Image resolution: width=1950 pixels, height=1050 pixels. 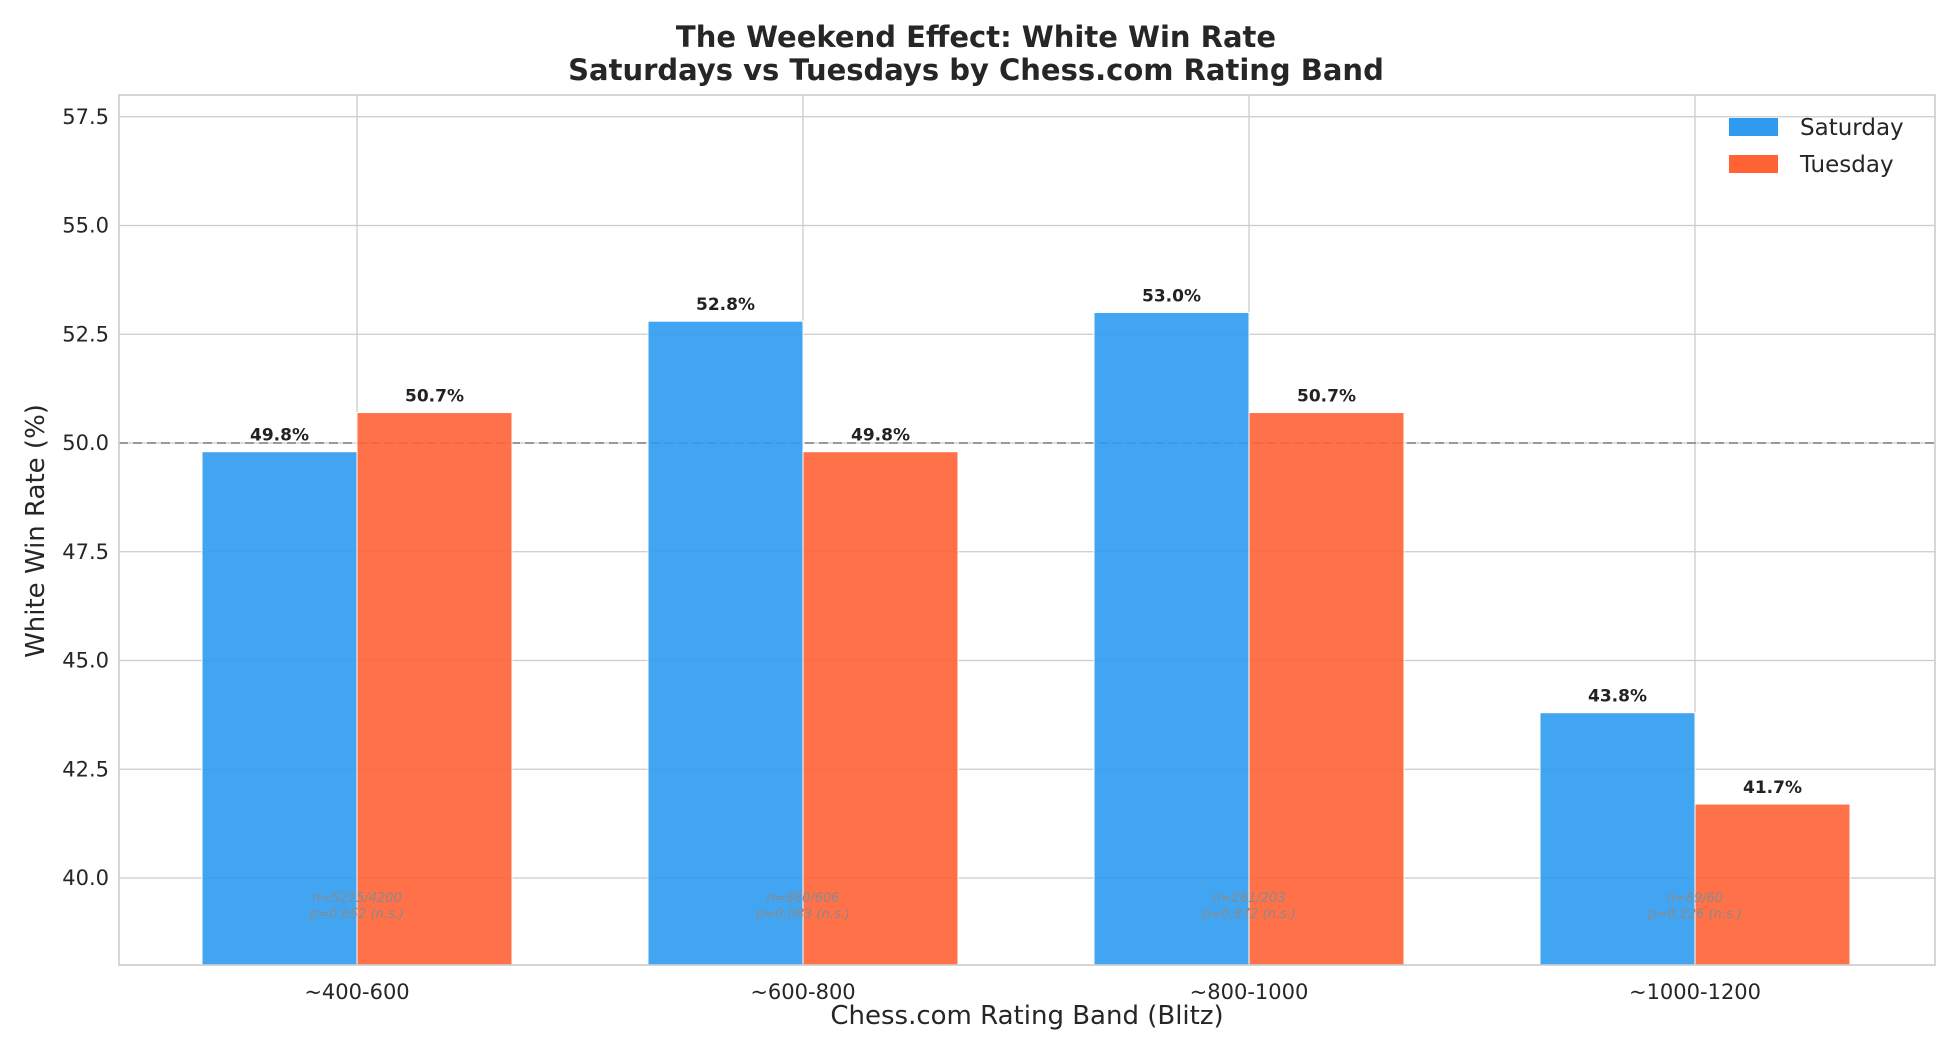 I want to click on annotation-p-value: p=0.652 (n.s.), so click(x=356, y=914).